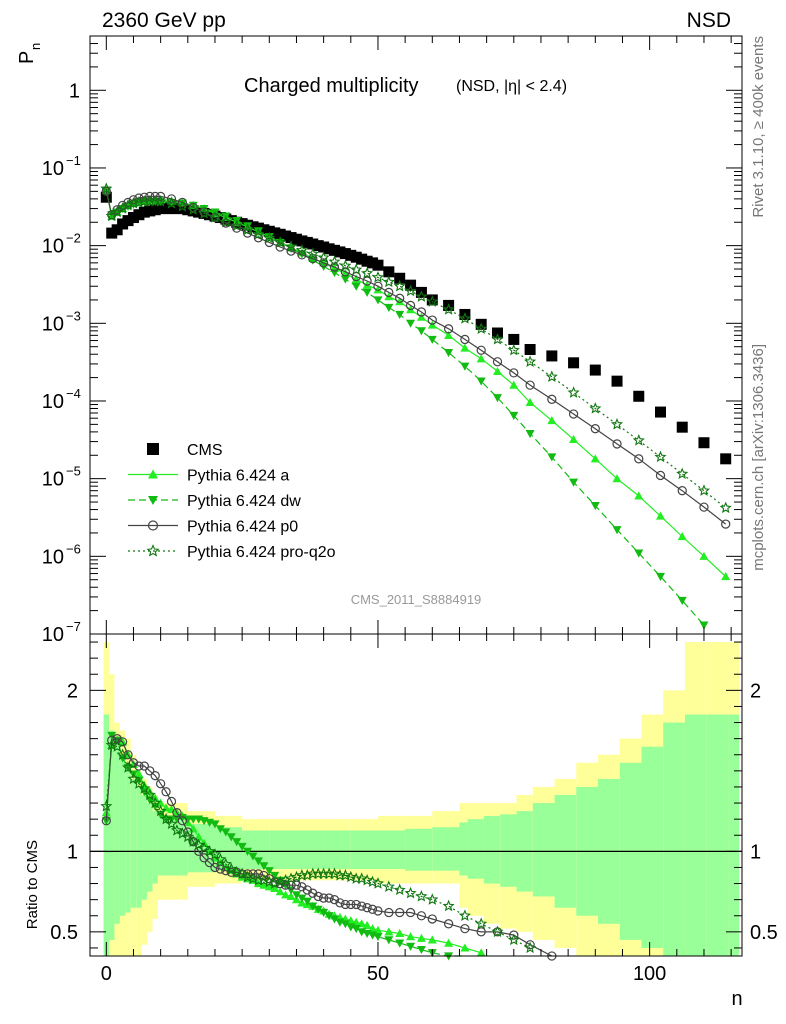  What do you see at coordinates (261, 552) in the screenshot?
I see `legend-label: Pythia 6.424 pro-q2o` at bounding box center [261, 552].